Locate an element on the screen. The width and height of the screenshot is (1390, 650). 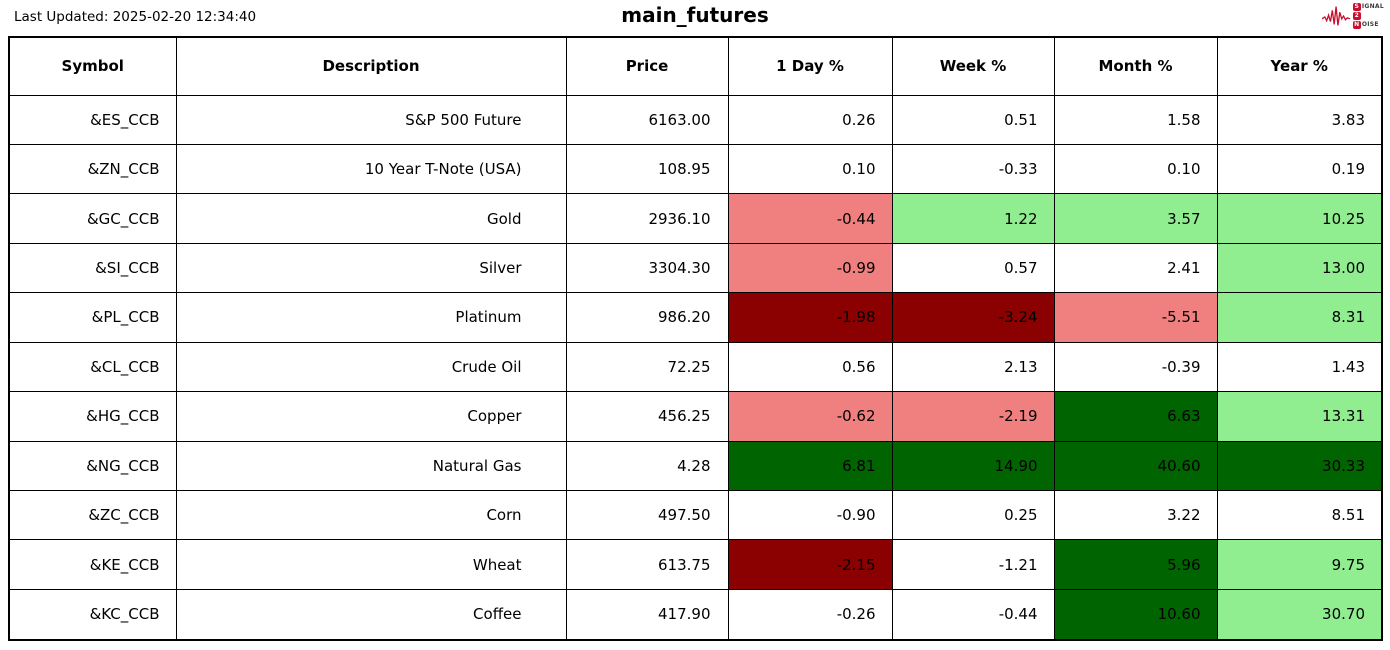
logo-rest-oise: OISE is located at coordinates (1370, 24).